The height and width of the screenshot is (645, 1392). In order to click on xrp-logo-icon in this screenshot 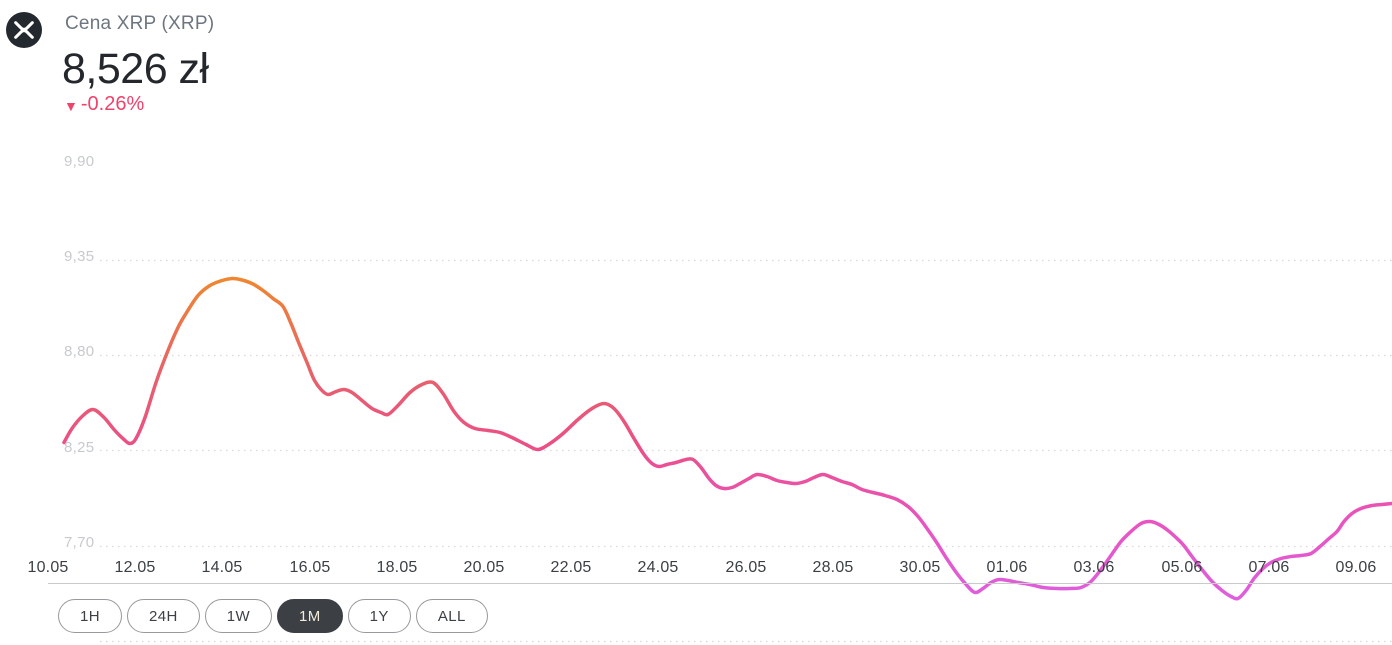, I will do `click(24, 30)`.